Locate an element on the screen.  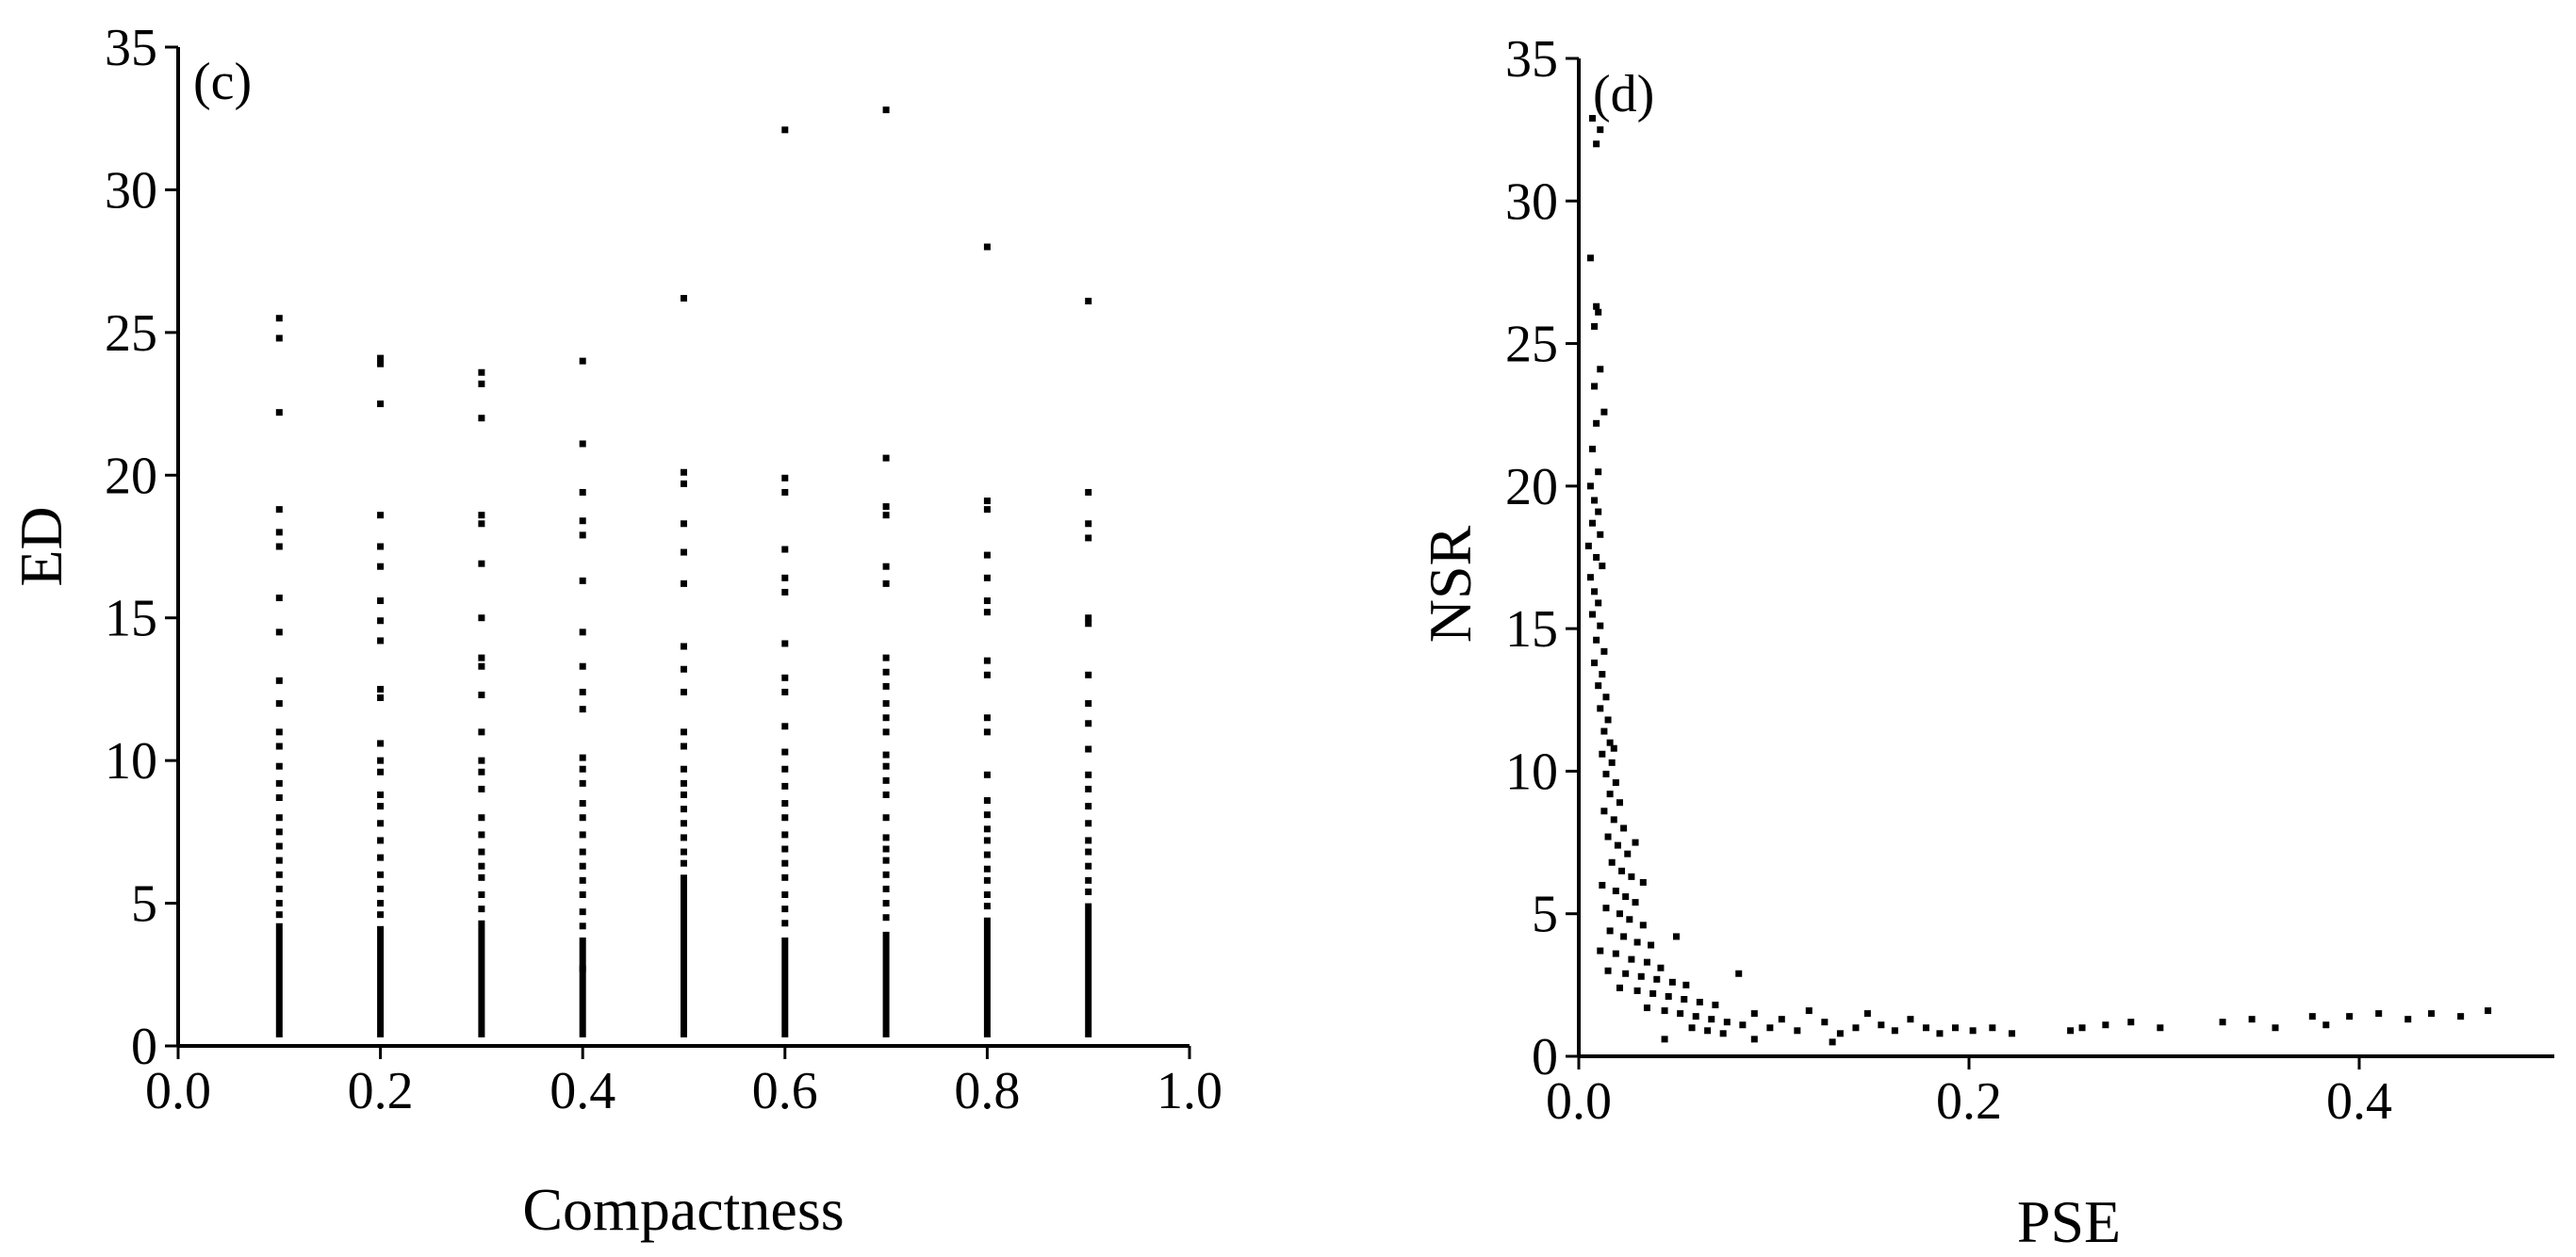
chart-d-y-tick-label: 5 is located at coordinates (1545, 915).